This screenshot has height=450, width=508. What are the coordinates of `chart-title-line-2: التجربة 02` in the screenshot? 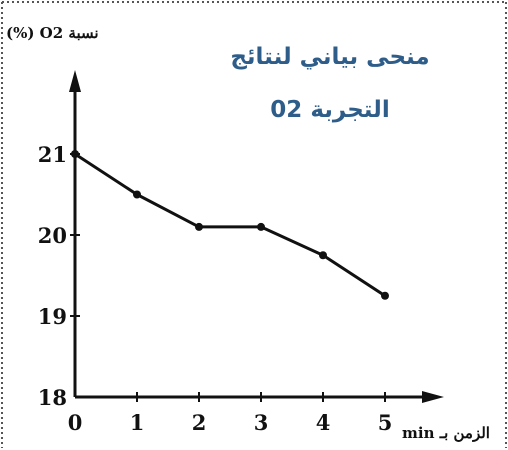 It's located at (330, 110).